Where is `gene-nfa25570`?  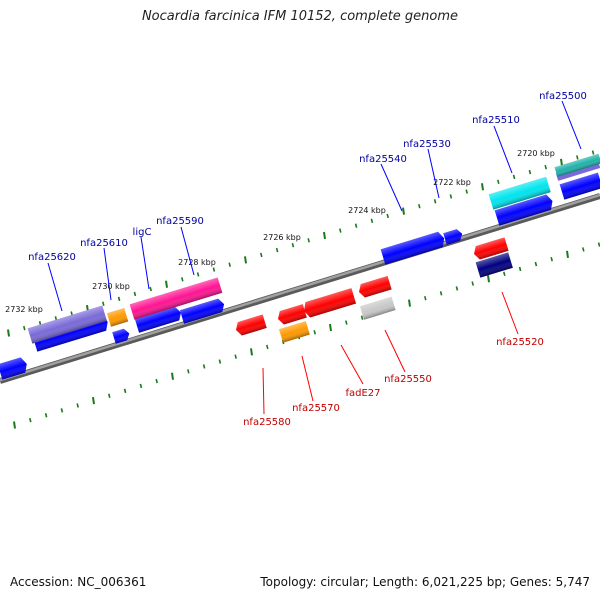 gene-nfa25570 is located at coordinates (294, 332).